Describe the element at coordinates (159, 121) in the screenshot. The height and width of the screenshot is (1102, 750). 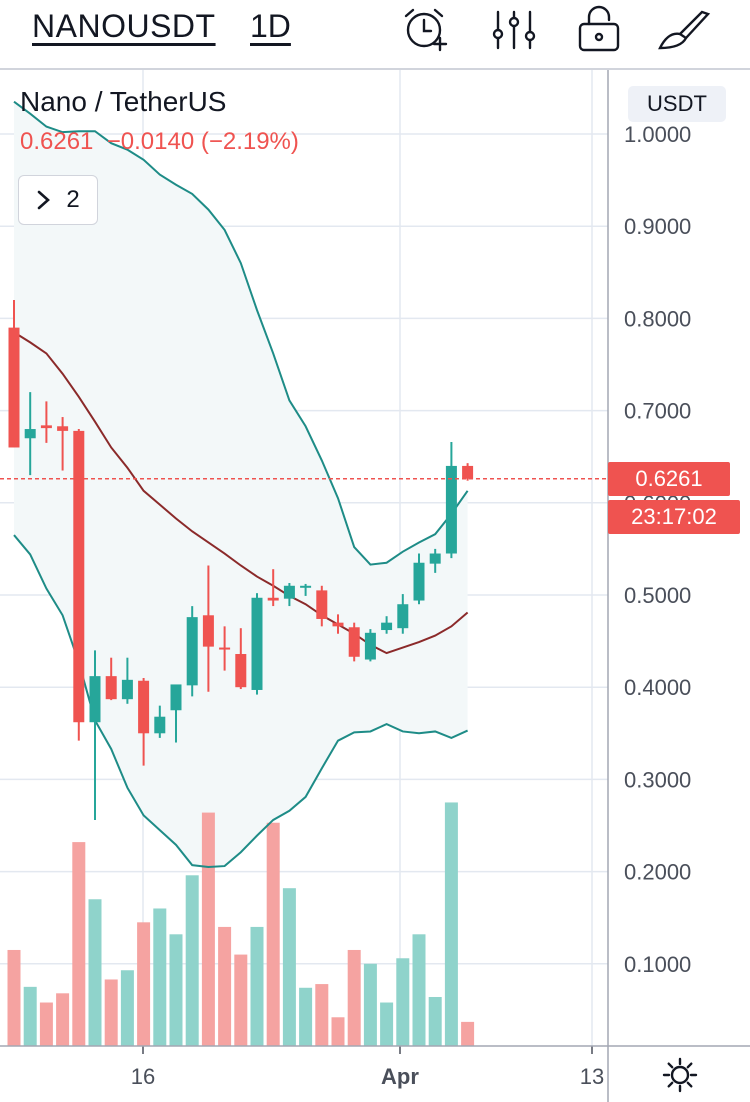
I see `legend: Nano / TetherUS 0.6261 −0.0140 (−2.19%)` at that location.